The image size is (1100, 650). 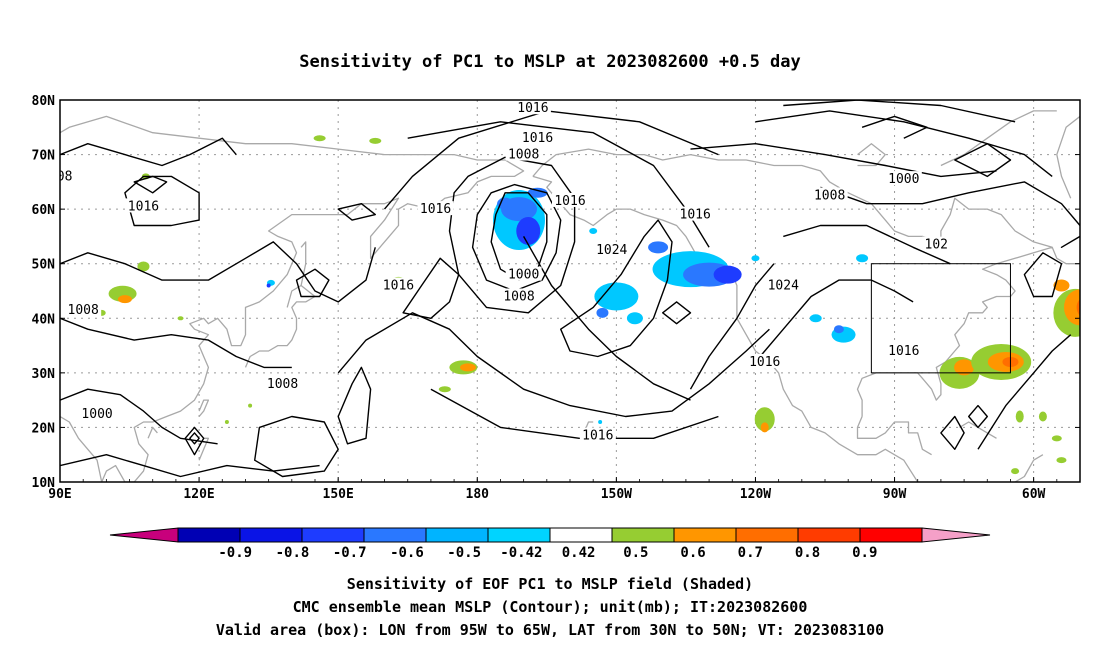 I want to click on lat-tick-label: 50N, so click(x=44, y=265).